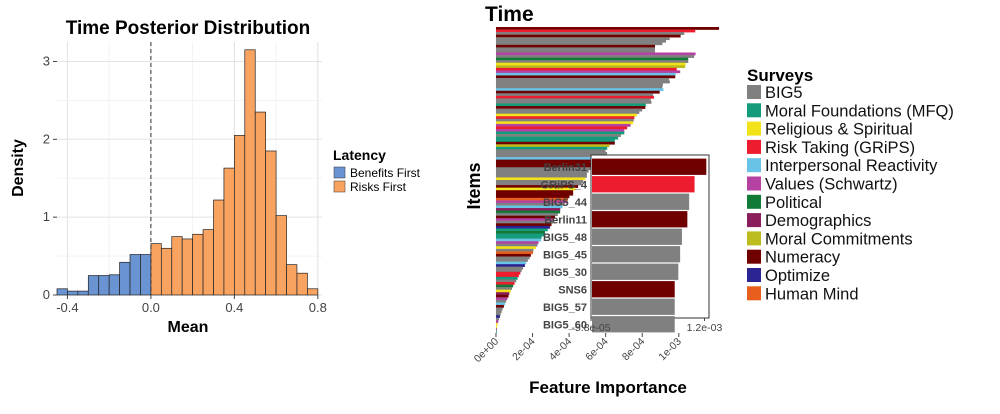 This screenshot has width=1000, height=414. I want to click on legend-swatch-risks-first, so click(339, 186).